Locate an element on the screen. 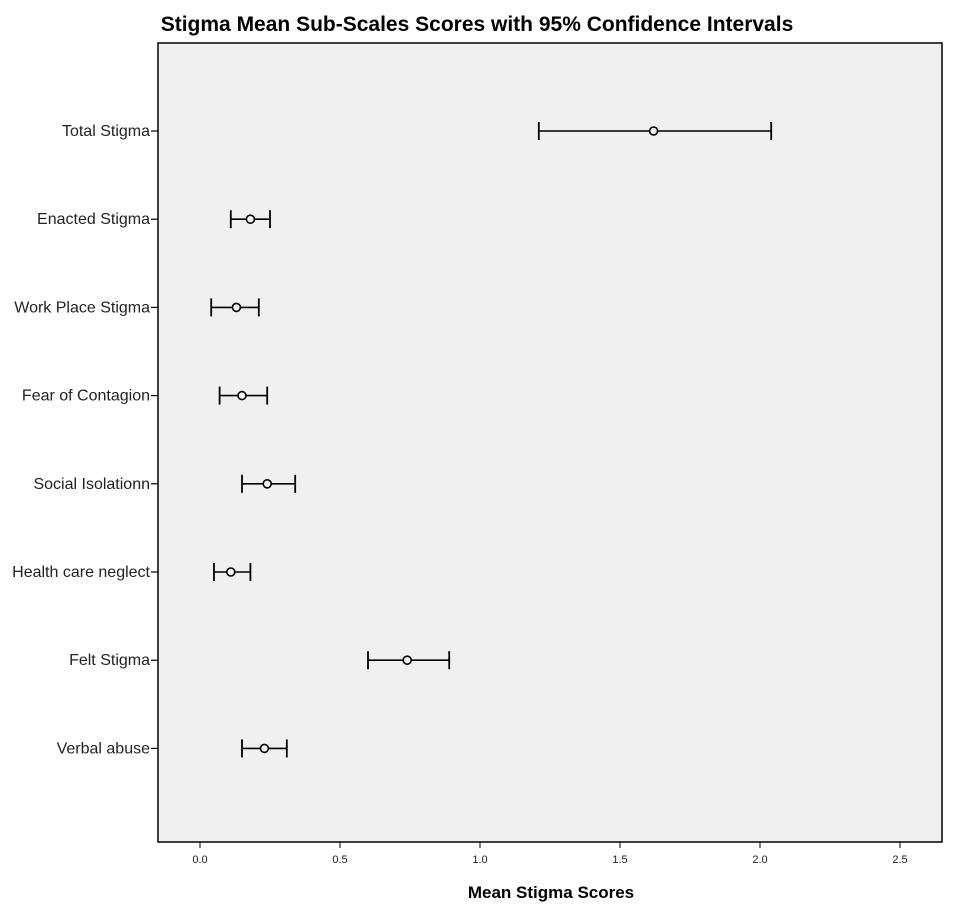 Image resolution: width=957 pixels, height=920 pixels. y-category-label: Felt Stigma is located at coordinates (109, 660).